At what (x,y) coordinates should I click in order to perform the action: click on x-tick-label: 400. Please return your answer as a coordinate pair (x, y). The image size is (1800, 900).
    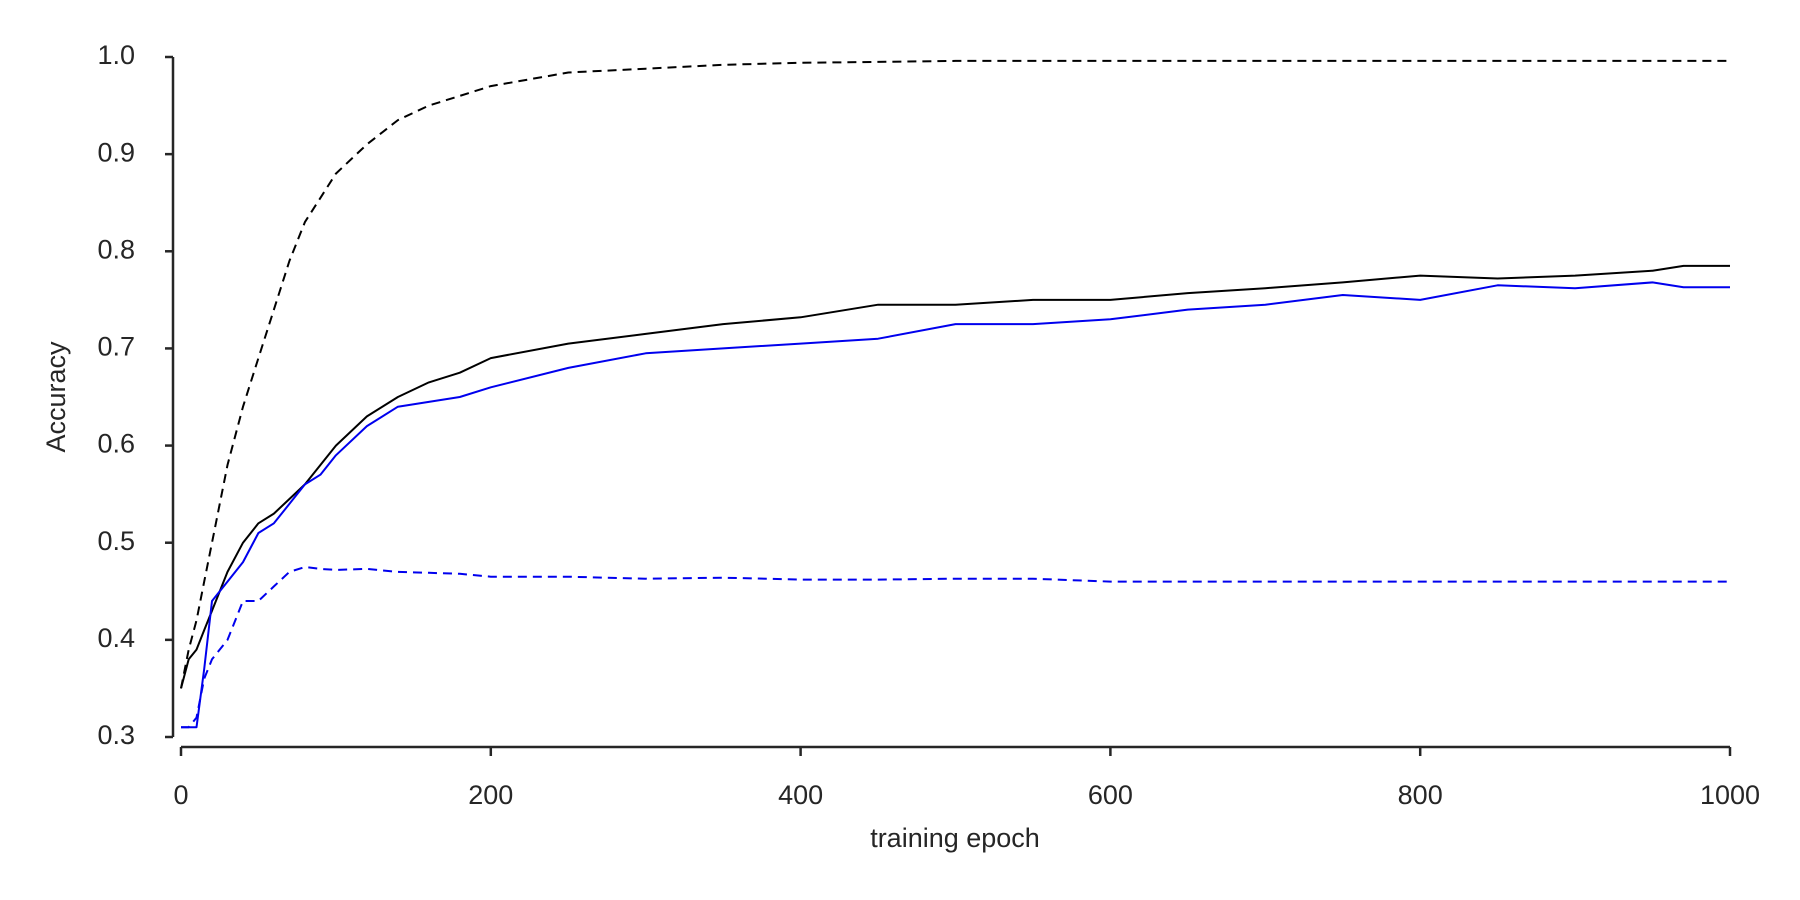
    Looking at the image, I should click on (800, 795).